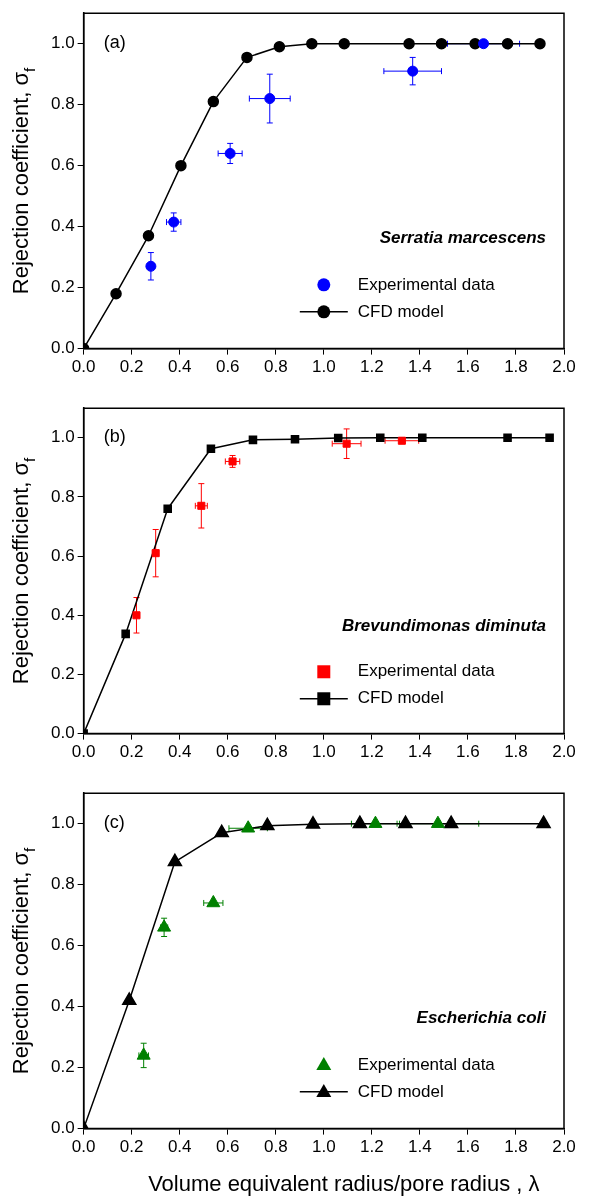 The image size is (594, 1201). I want to click on x-tick-label: 0.0, so click(83, 367).